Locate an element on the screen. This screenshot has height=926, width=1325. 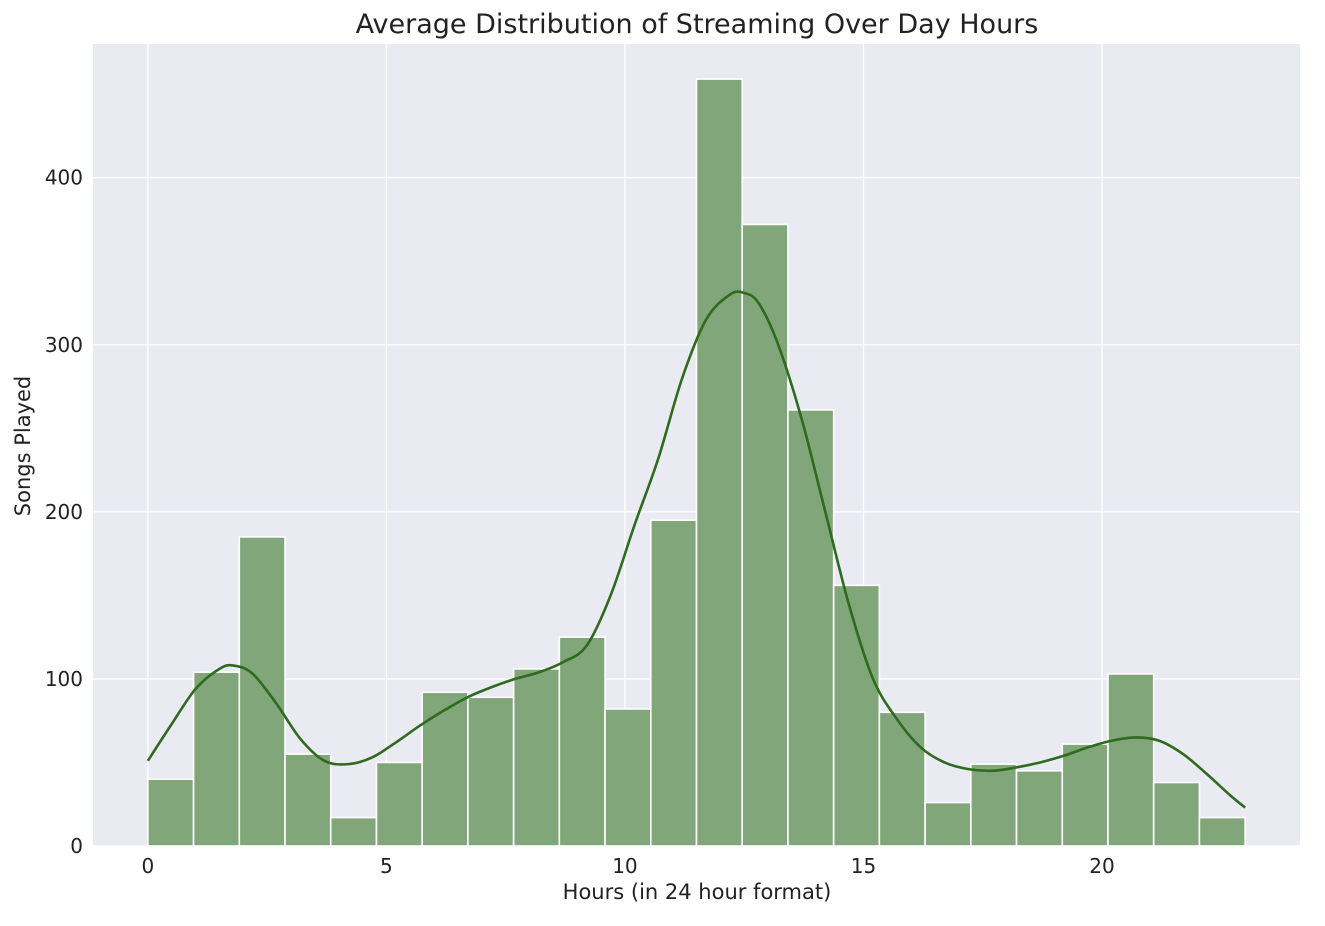
y-tick-label: 200 is located at coordinates (64, 512).